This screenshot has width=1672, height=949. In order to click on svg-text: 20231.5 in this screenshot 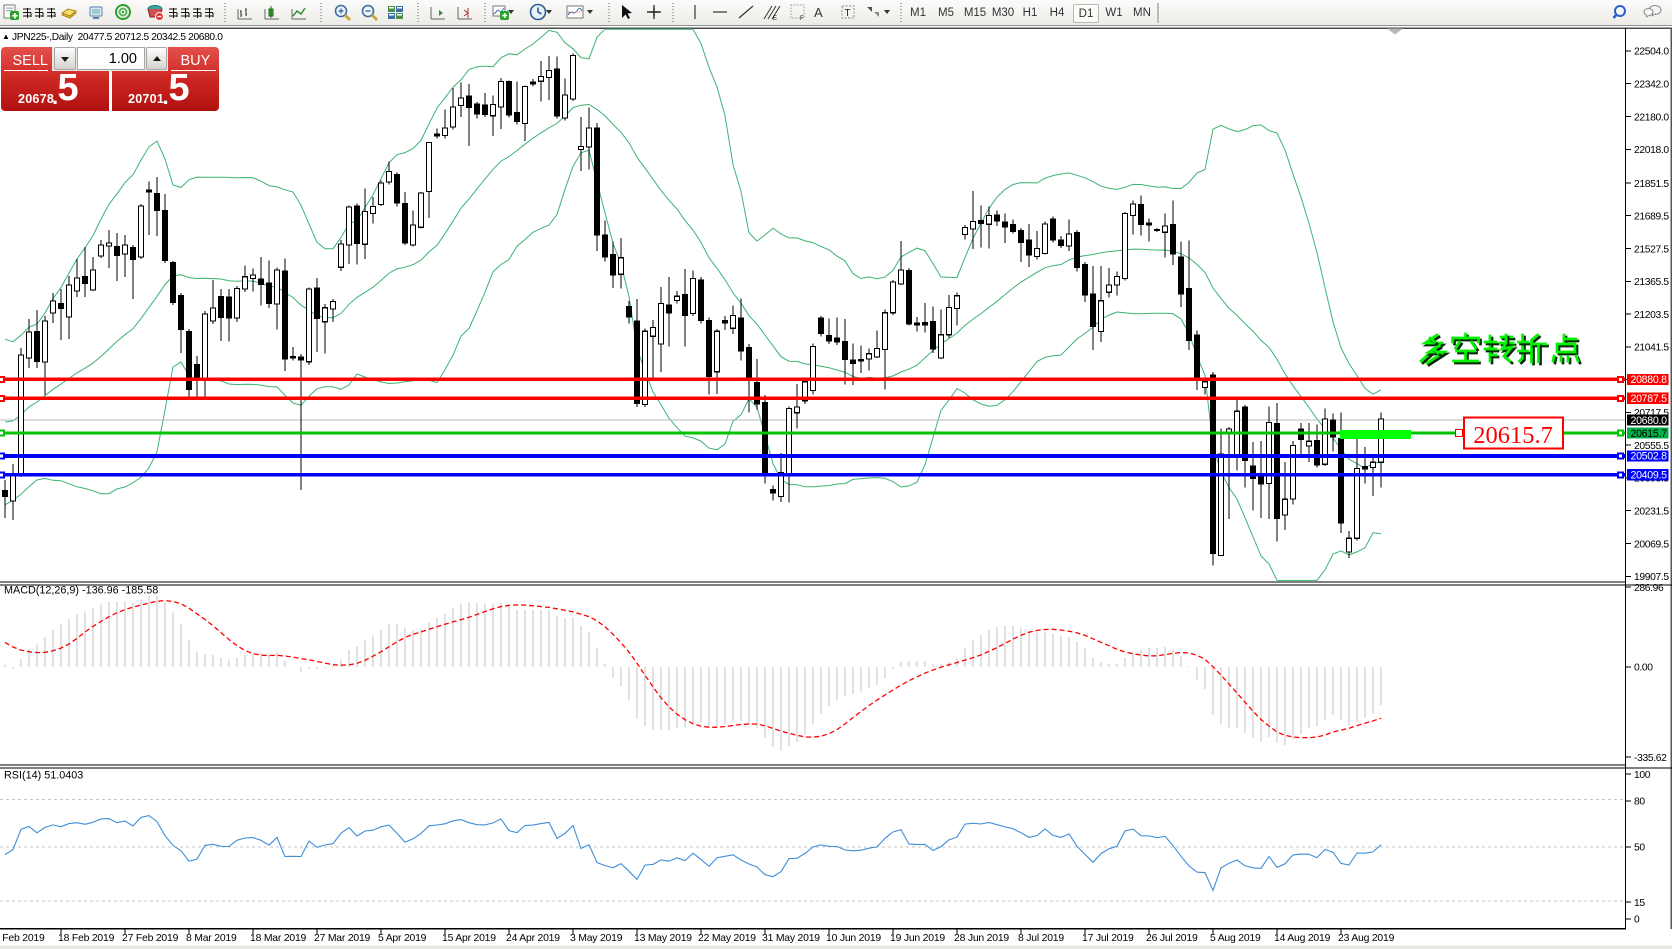, I will do `click(1651, 512)`.